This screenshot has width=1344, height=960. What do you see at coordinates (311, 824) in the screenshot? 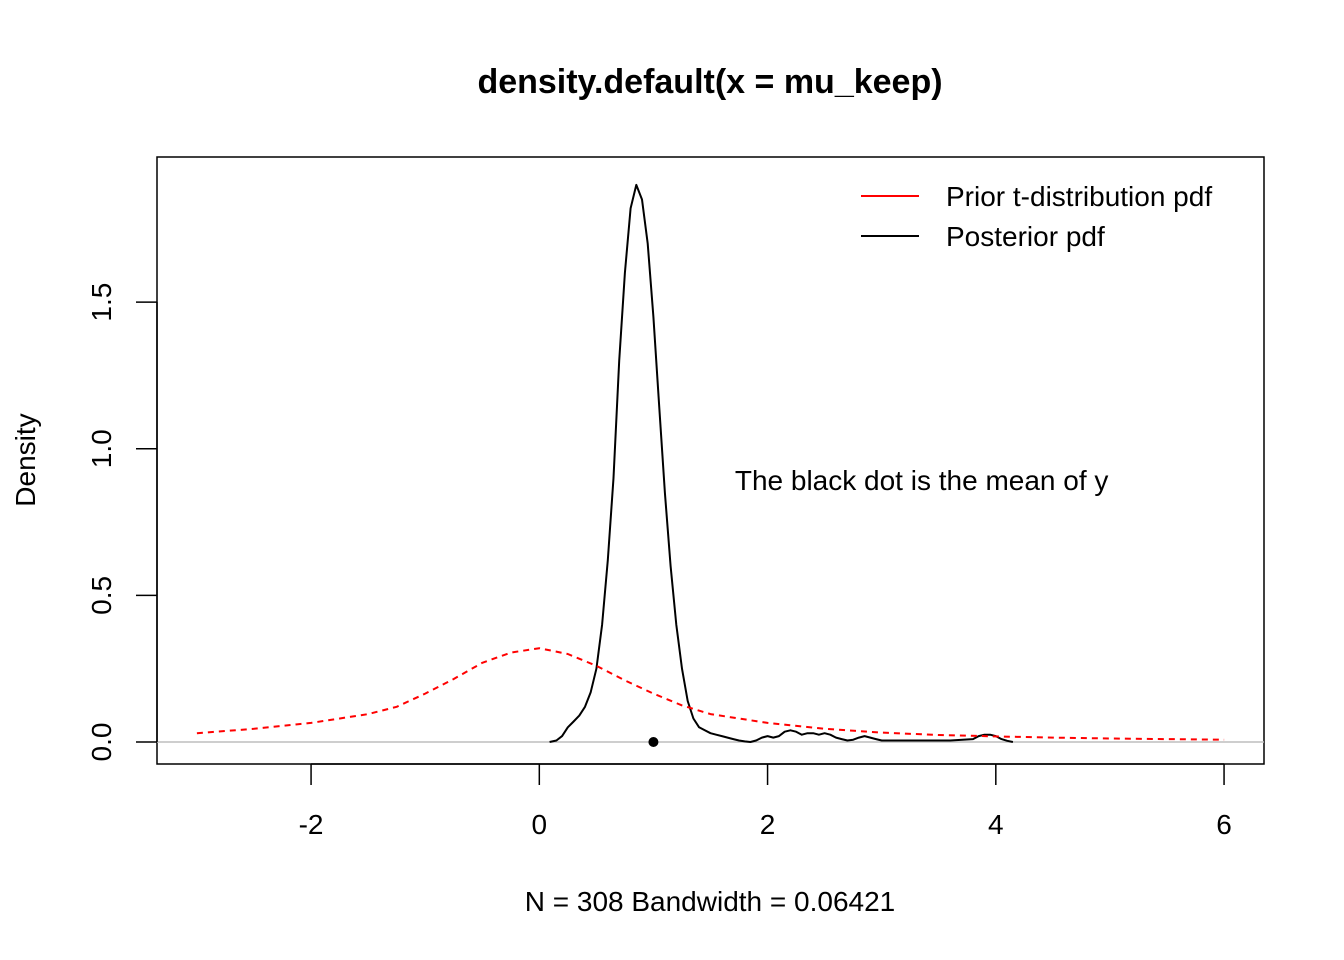
I see `x-tick-label: -2` at bounding box center [311, 824].